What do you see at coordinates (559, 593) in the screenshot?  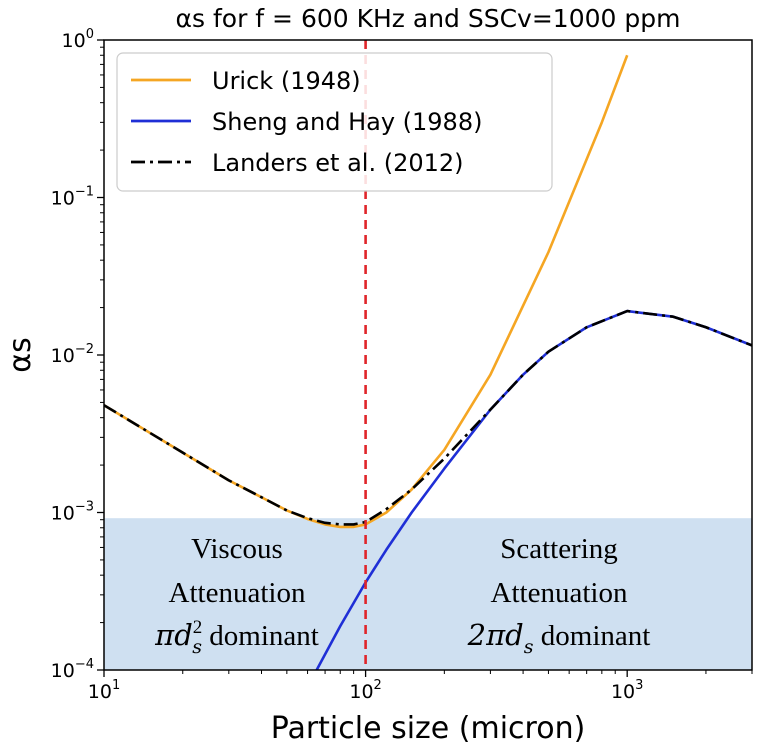 I see `right_region-region-line2: Attenuation` at bounding box center [559, 593].